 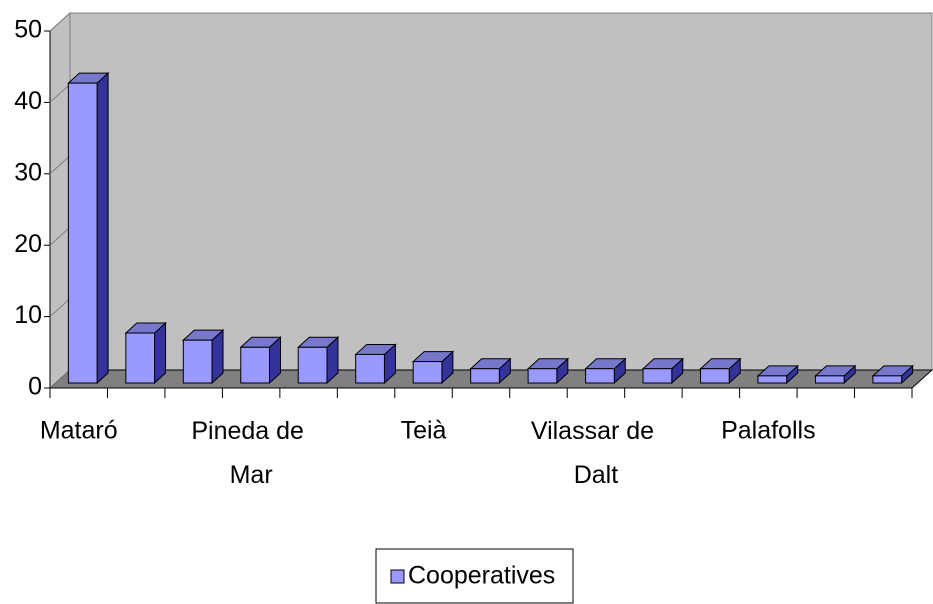 I want to click on x-tick-label: Teià, so click(x=424, y=431).